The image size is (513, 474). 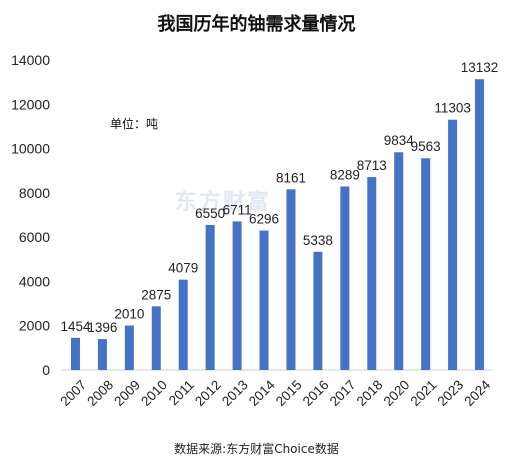 What do you see at coordinates (477, 393) in the screenshot?
I see `x-tick-label-2024: 2024` at bounding box center [477, 393].